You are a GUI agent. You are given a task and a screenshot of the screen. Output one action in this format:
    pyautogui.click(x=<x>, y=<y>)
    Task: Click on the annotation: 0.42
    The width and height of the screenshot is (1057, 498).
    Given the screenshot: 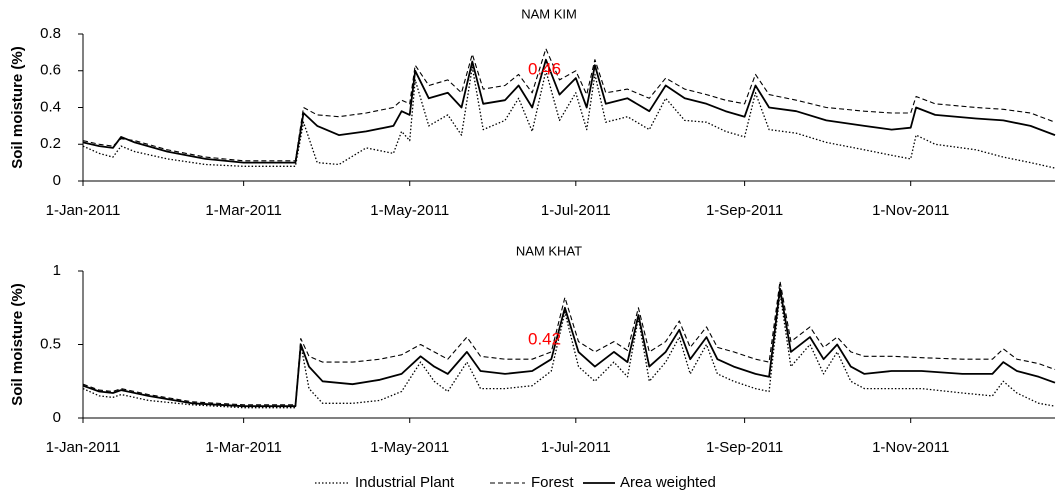 What is the action you would take?
    pyautogui.click(x=544, y=338)
    